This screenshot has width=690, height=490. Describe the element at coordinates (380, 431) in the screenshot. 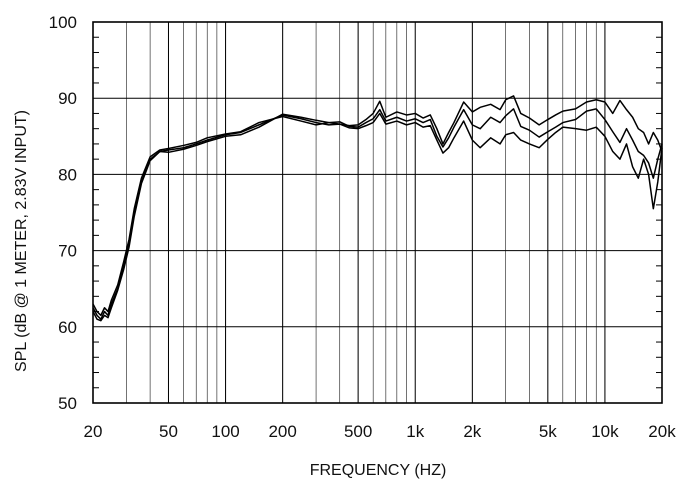

I see `x-tick-labels: 20 50 100 200 500 1k 2k 5k 10k 20k` at that location.